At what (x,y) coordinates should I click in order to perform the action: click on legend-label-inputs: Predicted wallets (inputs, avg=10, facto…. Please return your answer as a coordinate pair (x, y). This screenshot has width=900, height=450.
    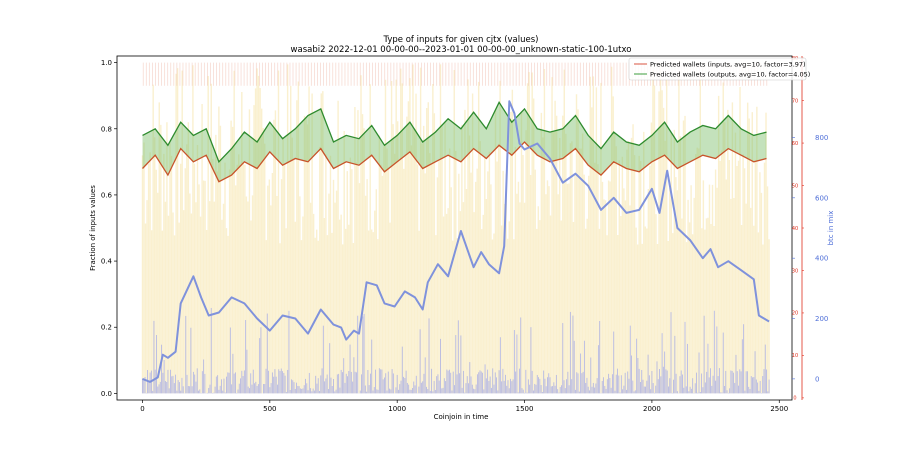
    Looking at the image, I should click on (728, 65).